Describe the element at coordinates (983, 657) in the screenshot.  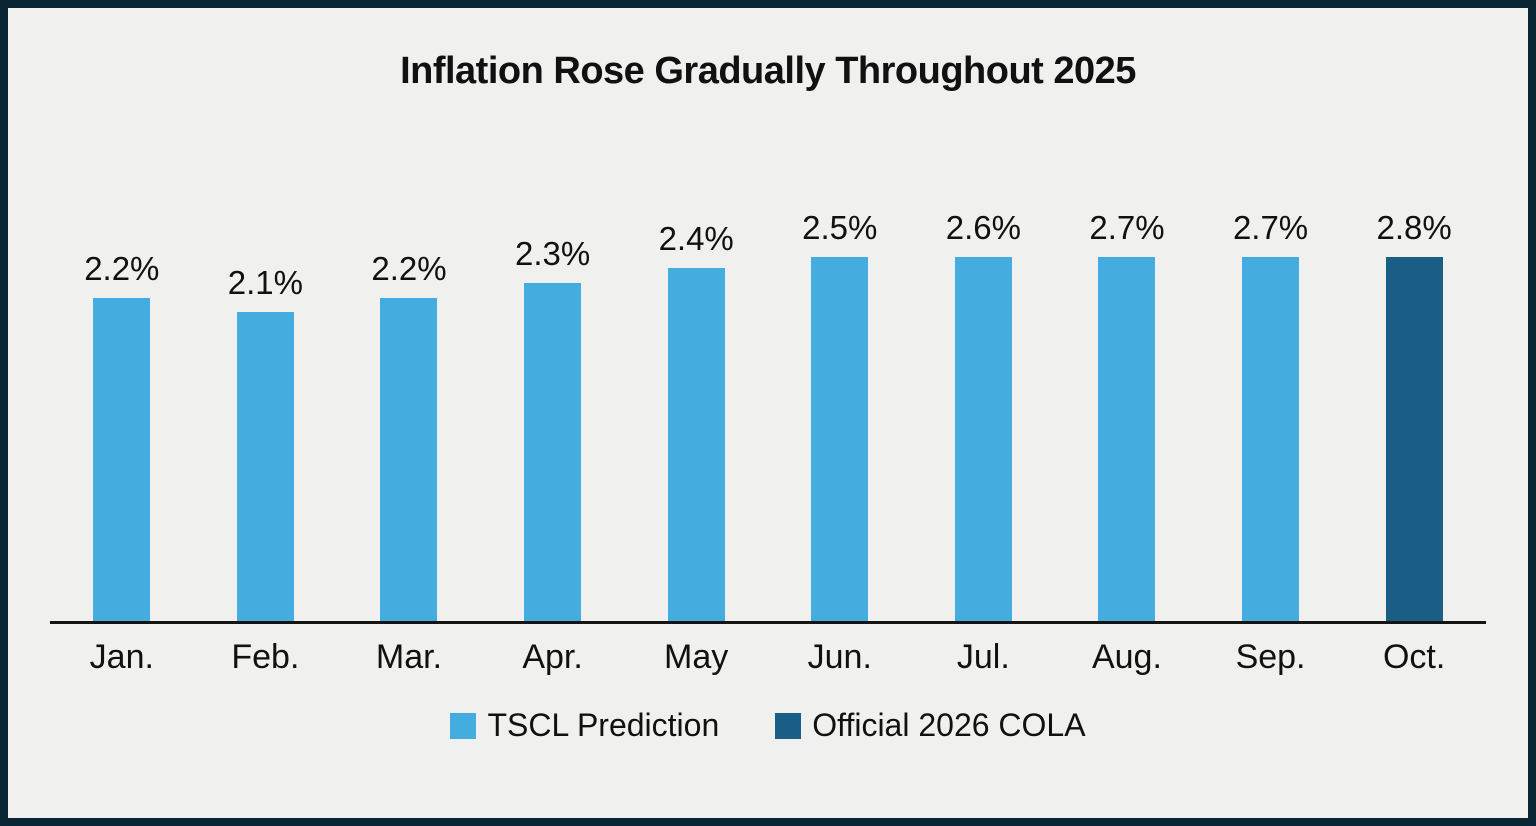
I see `x-axis-label: Jul.` at that location.